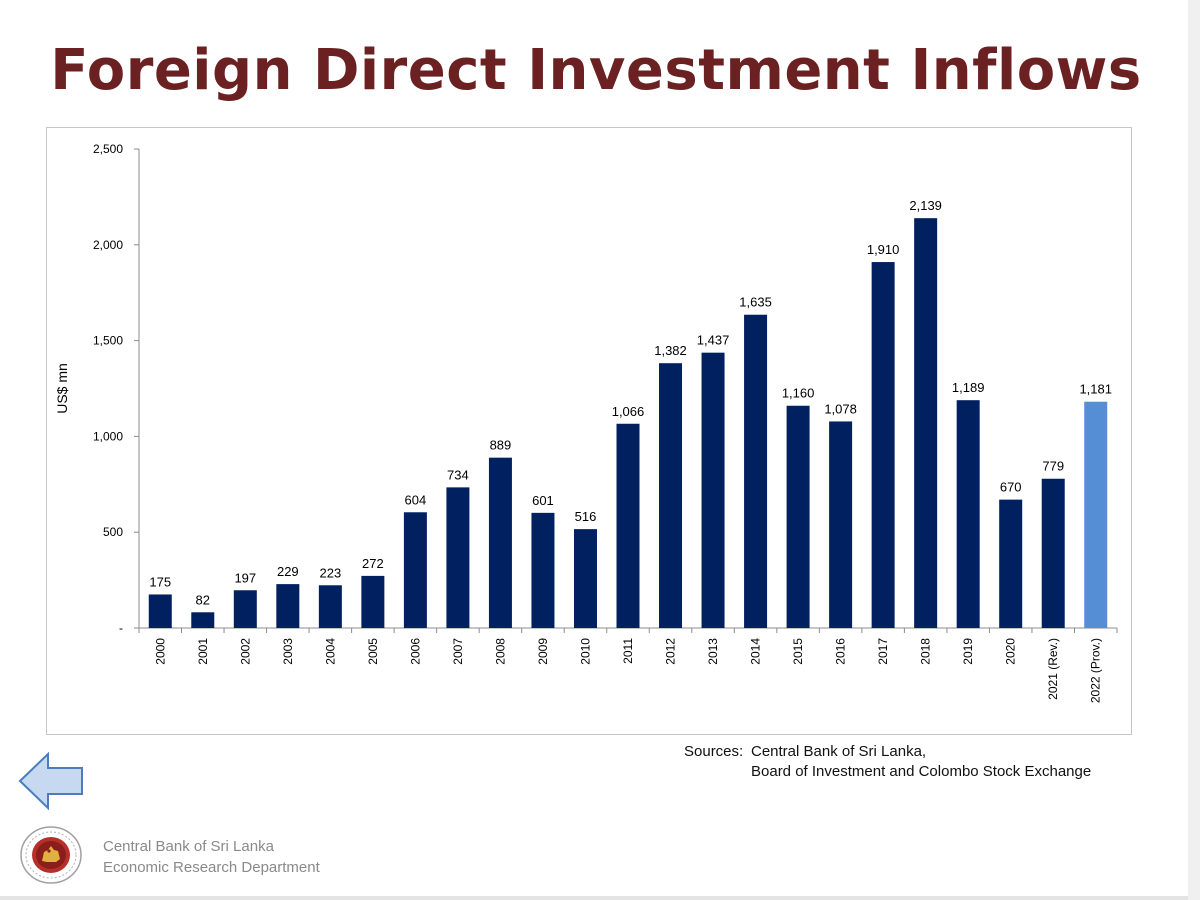 This screenshot has width=1200, height=900. I want to click on y-tick-label: -, so click(121, 628).